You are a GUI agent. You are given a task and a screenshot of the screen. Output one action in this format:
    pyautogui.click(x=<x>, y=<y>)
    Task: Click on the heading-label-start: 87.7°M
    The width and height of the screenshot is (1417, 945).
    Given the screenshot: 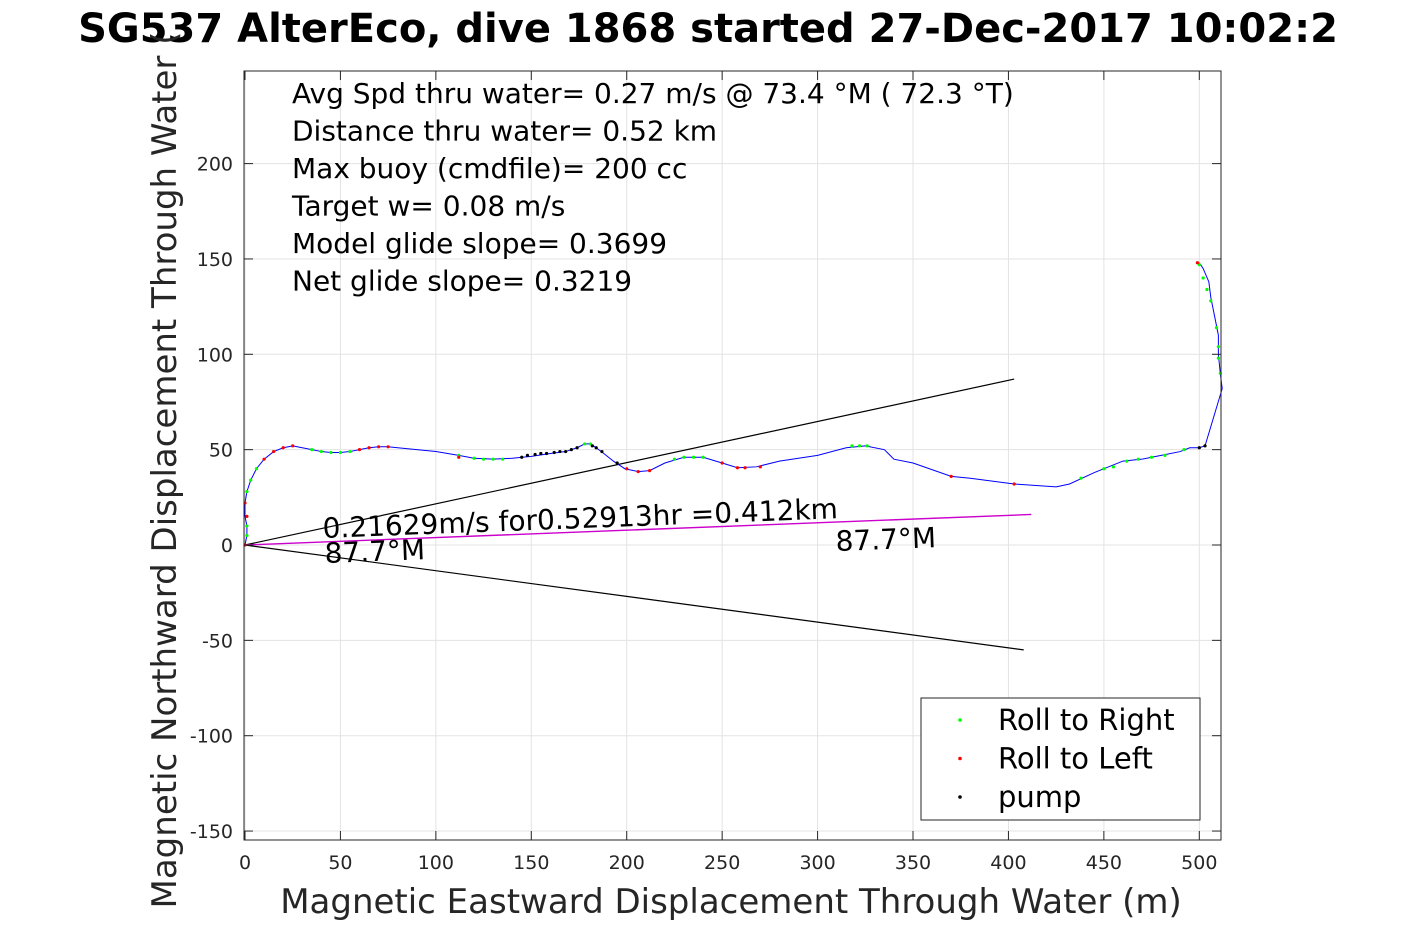 What is the action you would take?
    pyautogui.click(x=375, y=551)
    